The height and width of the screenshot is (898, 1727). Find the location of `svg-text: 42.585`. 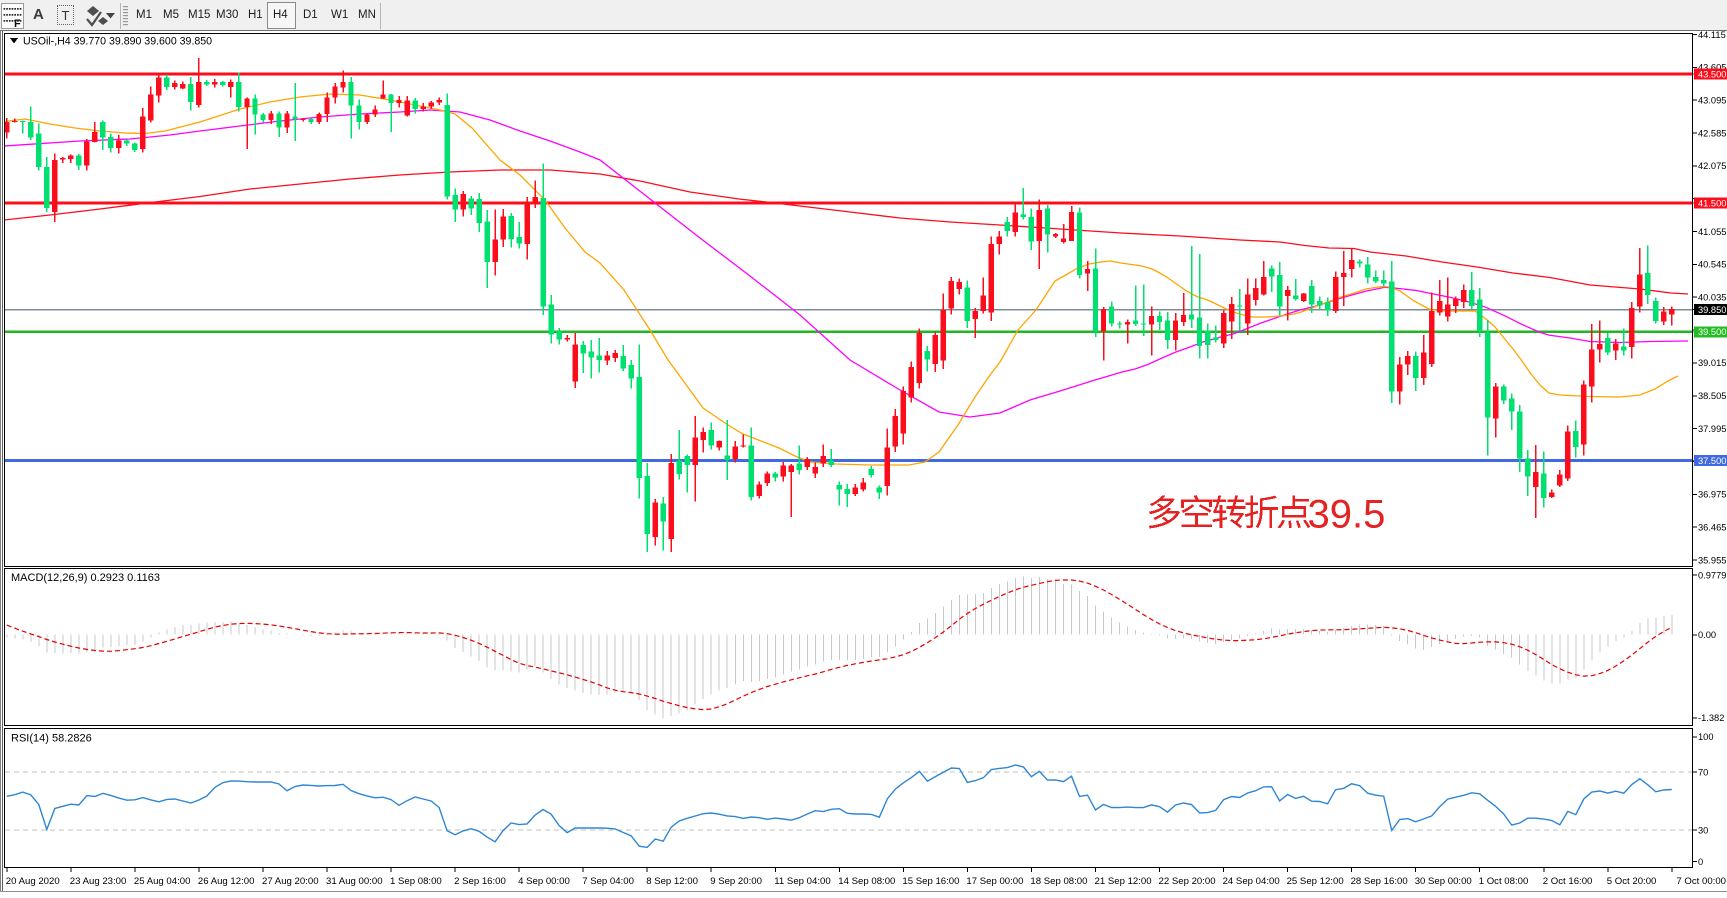

svg-text: 42.585 is located at coordinates (1712, 133).